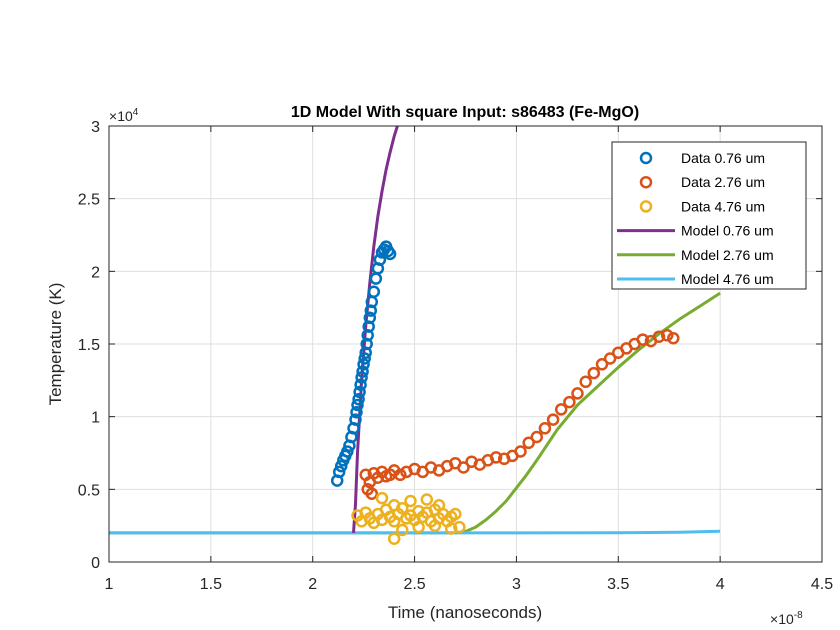  Describe the element at coordinates (95, 127) in the screenshot. I see `y-tick-label: 3` at that location.